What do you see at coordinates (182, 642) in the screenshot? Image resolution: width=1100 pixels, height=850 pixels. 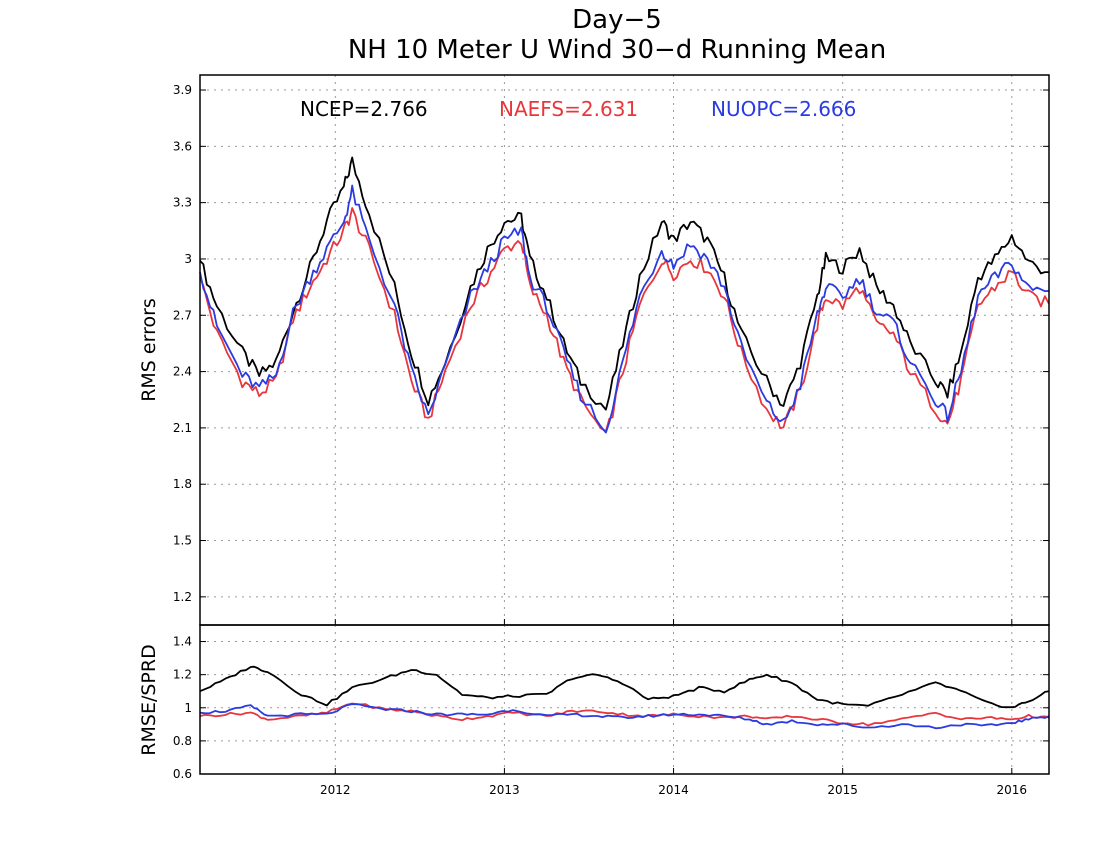 I see `ratio-y-tick-label: 1.4` at bounding box center [182, 642].